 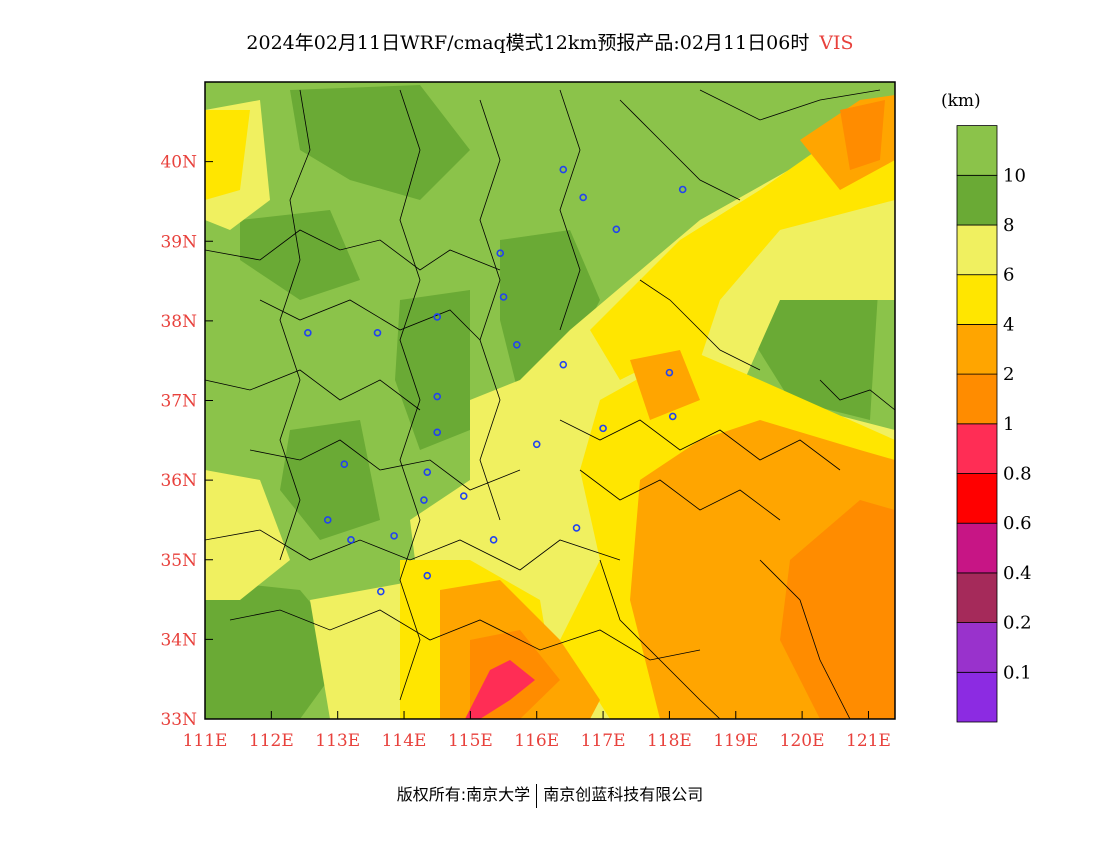 What do you see at coordinates (623, 794) in the screenshot?
I see `footer-right: 南京创蓝科技有限公司` at bounding box center [623, 794].